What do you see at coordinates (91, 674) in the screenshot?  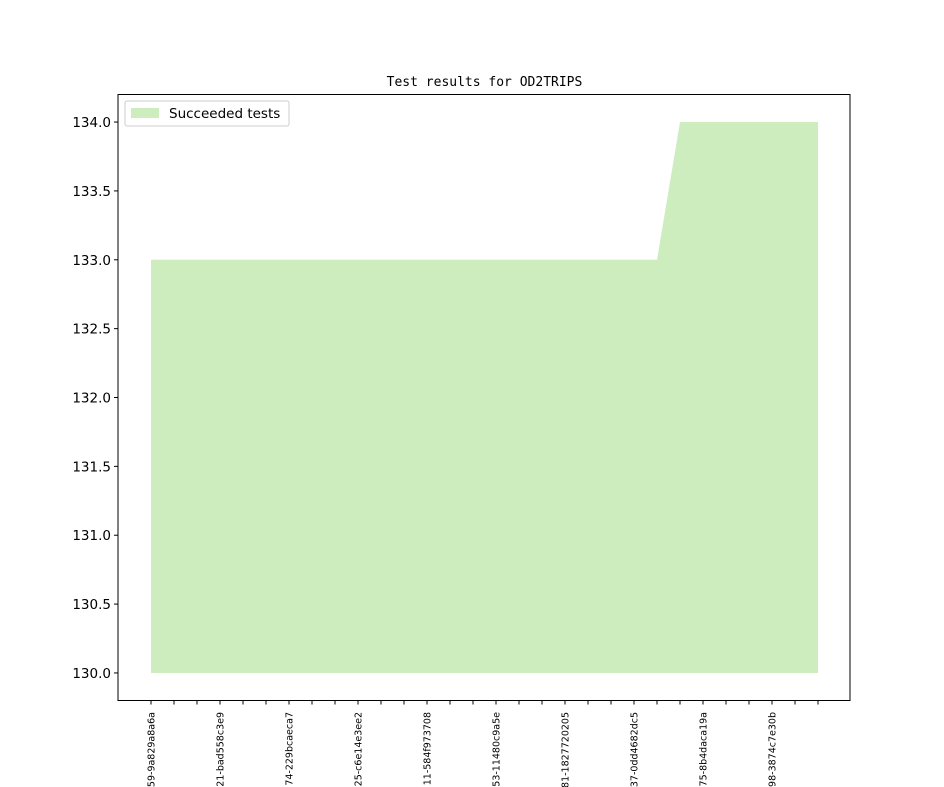 I see `y-tick-label: 130.0` at bounding box center [91, 674].